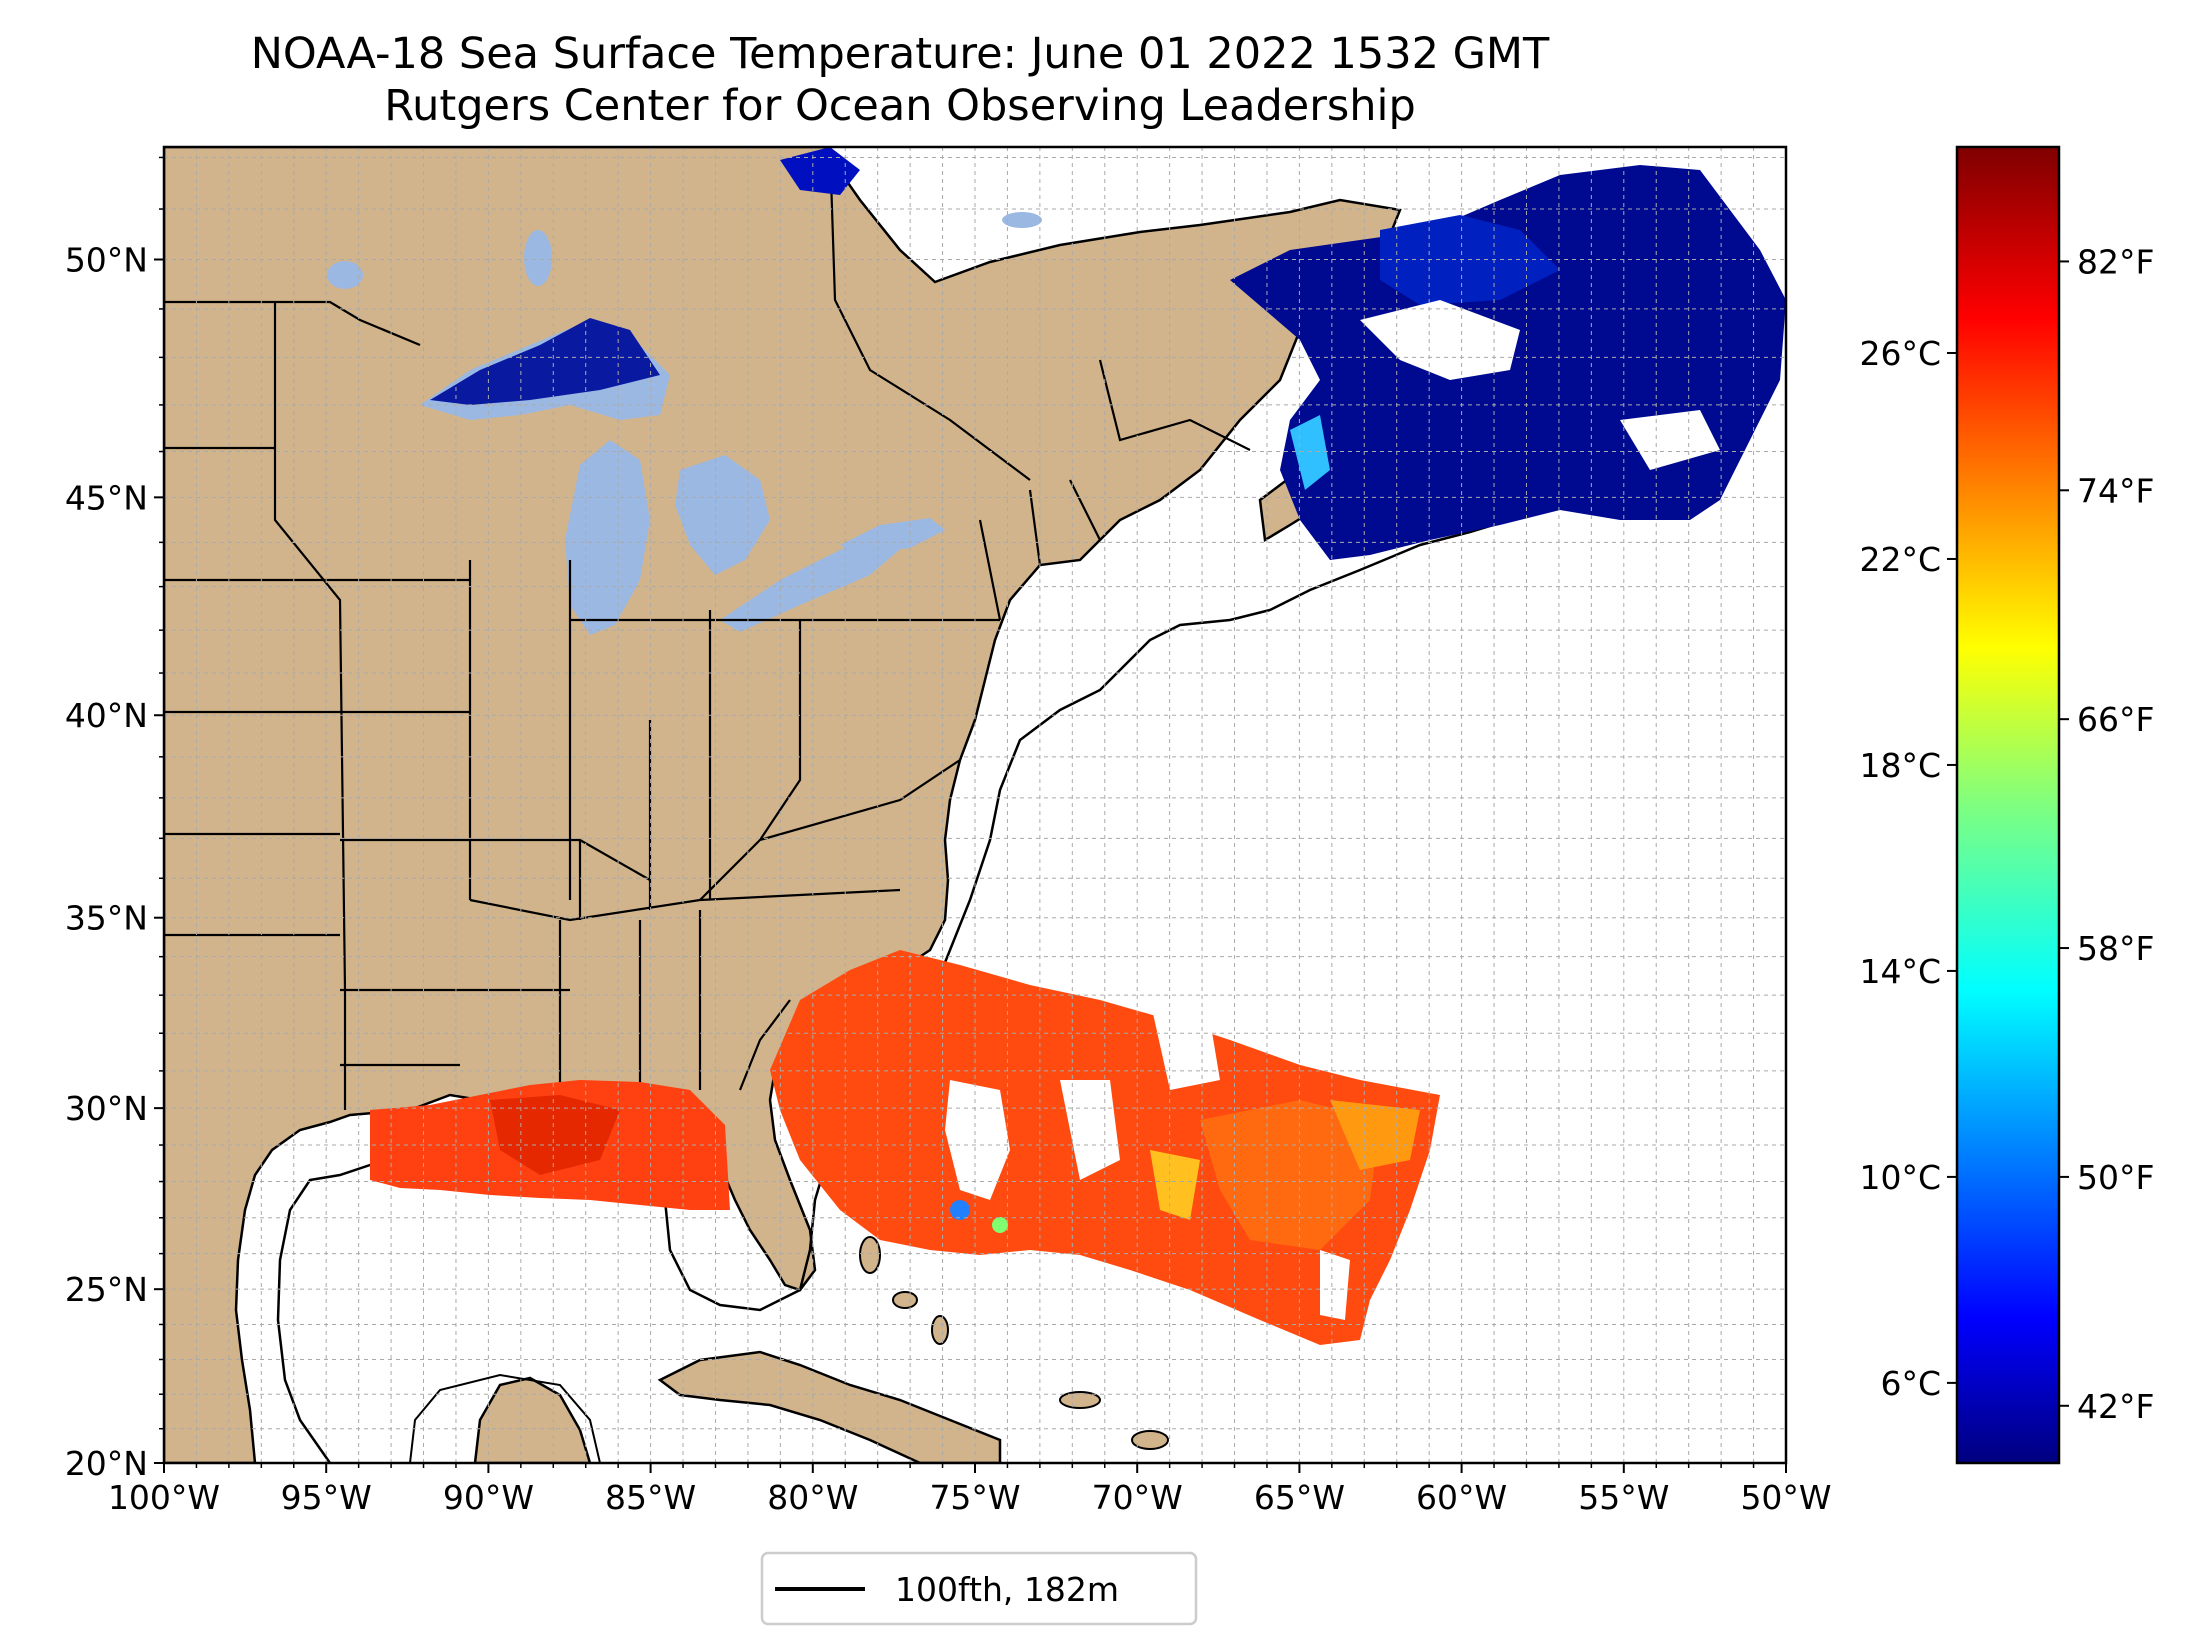 The height and width of the screenshot is (1647, 2201). I want to click on colorbar-fahrenheit-ticks: 42°F 50°F 58°F 66°F 74°F 82°F, so click(2106, 834).